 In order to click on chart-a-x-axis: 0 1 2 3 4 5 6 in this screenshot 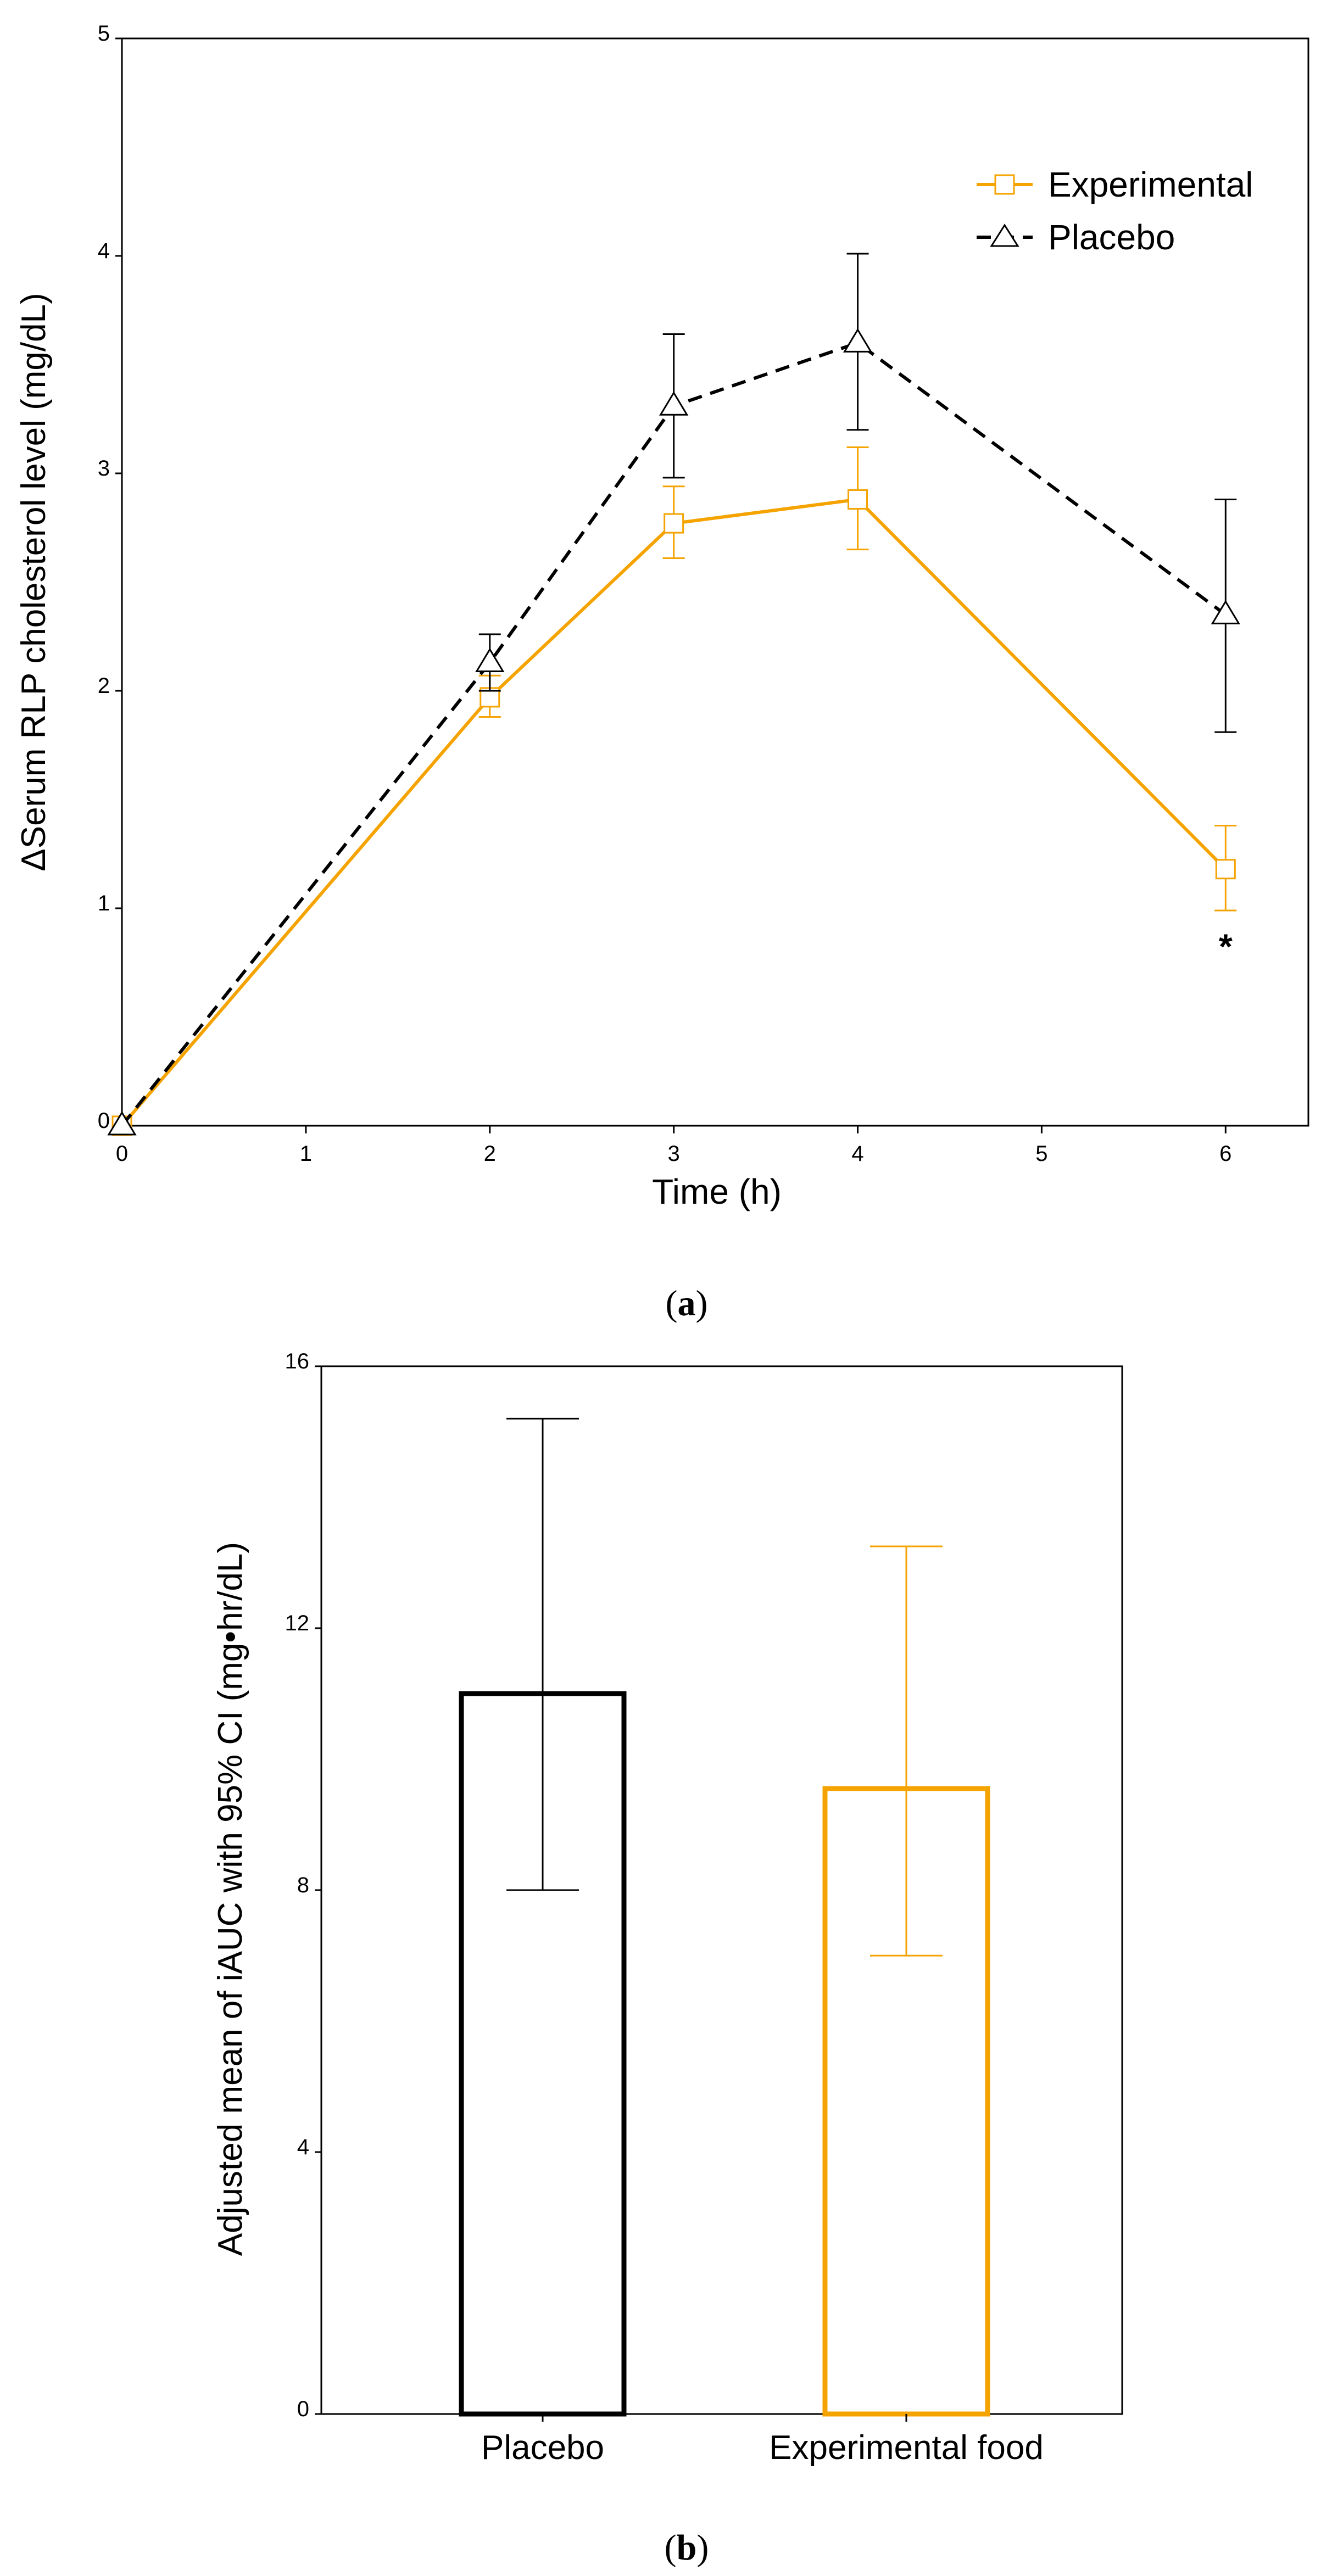, I will do `click(673, 1146)`.